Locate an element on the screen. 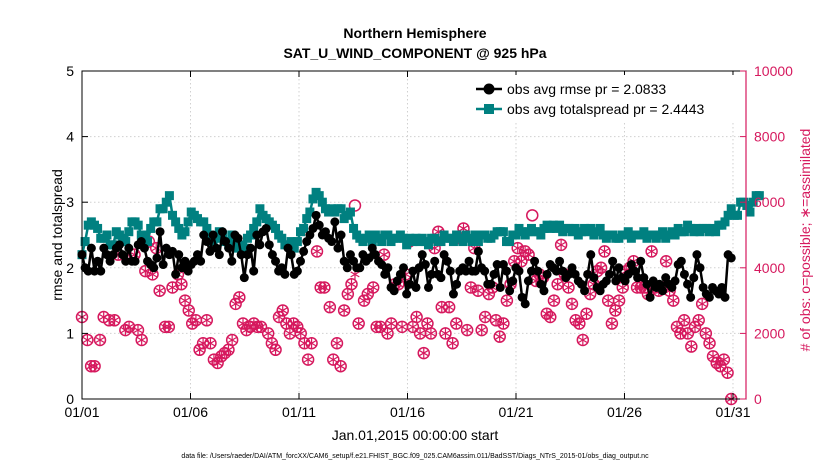 The width and height of the screenshot is (830, 470). y-right-tick-label: 10000 is located at coordinates (773, 71).